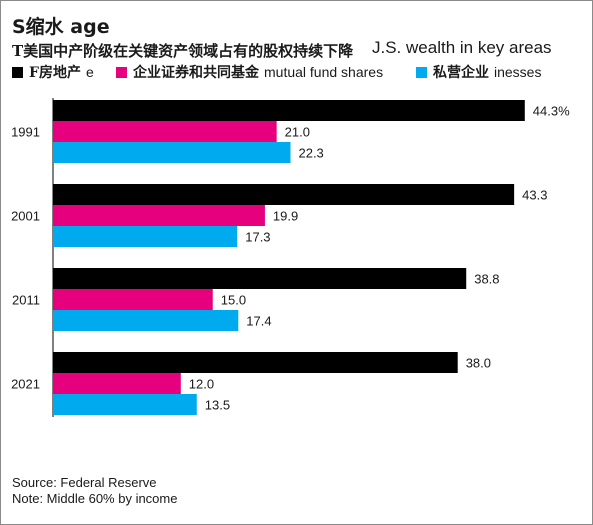 This screenshot has width=593, height=525. I want to click on legend-item-private-business: 私营企业 inesses, so click(478, 72).